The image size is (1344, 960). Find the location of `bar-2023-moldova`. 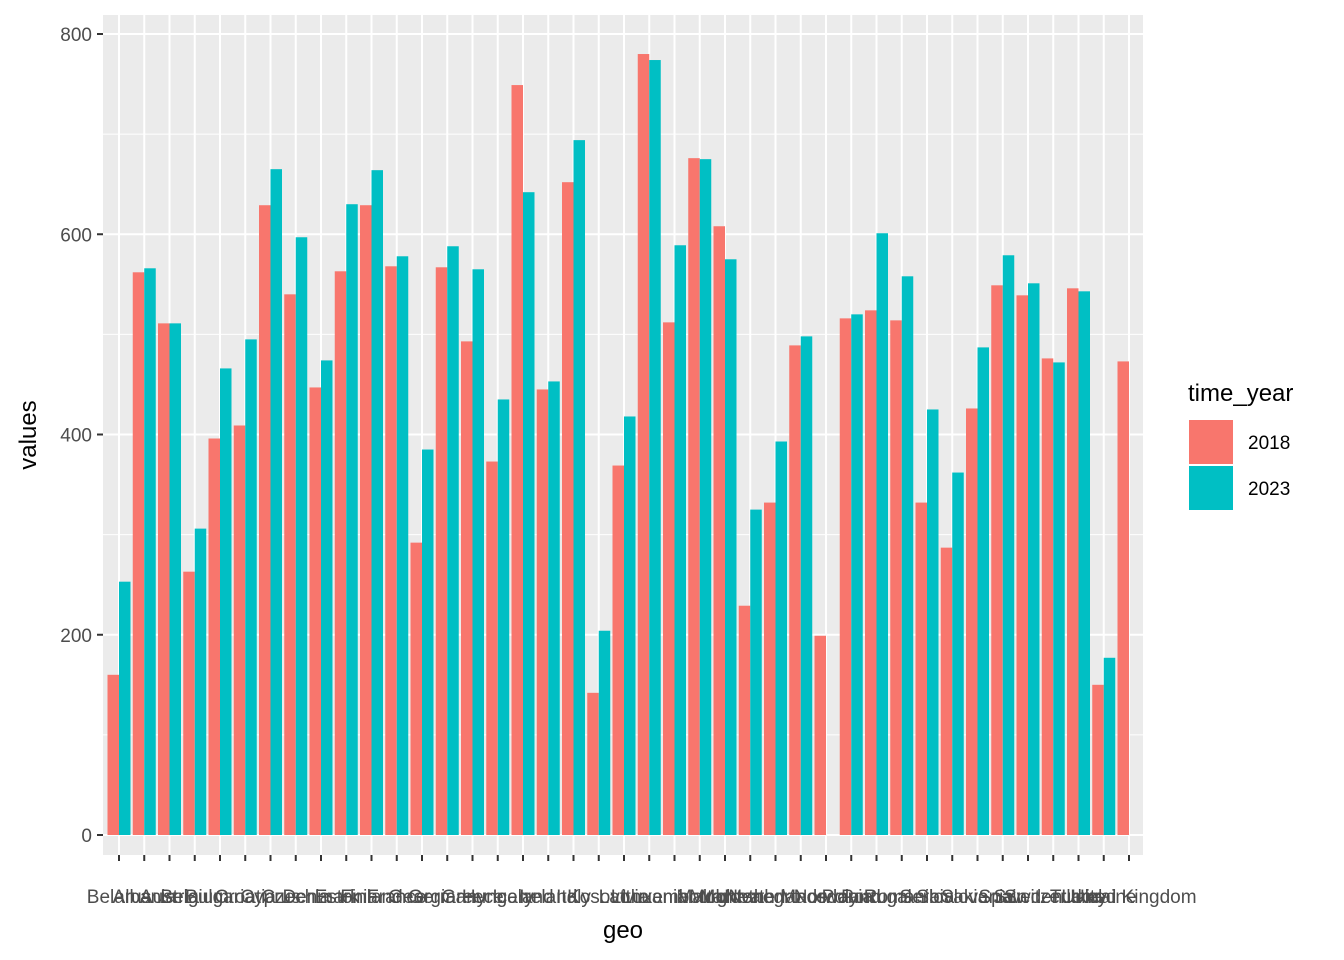

bar-2023-moldova is located at coordinates (731, 547).